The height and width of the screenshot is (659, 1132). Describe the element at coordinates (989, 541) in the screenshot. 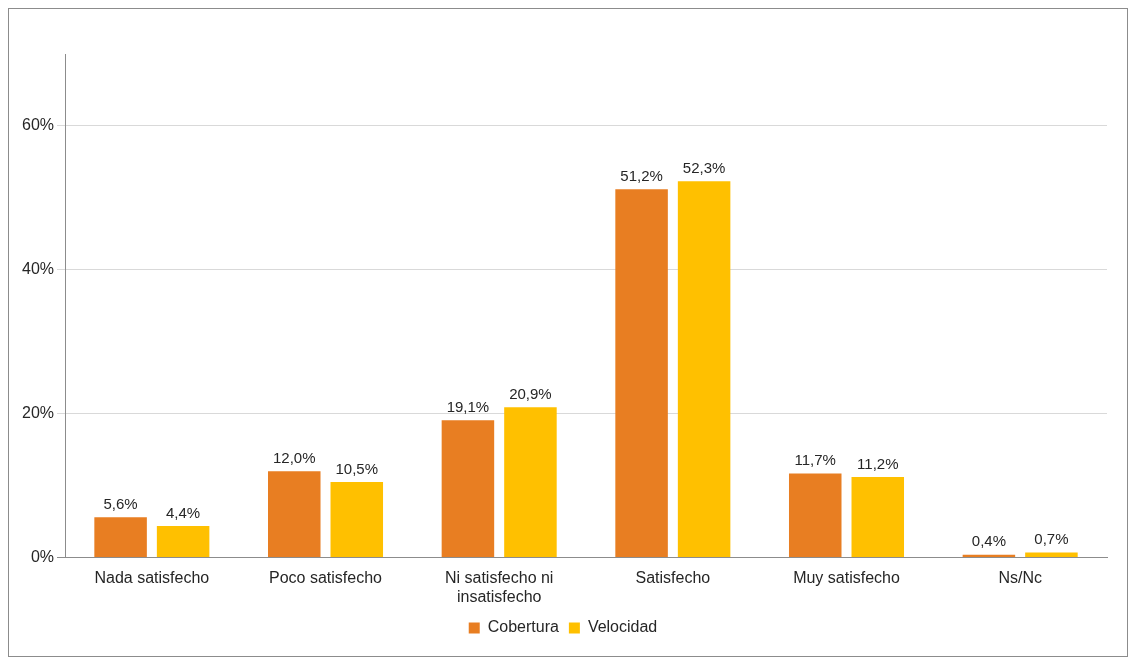

I see `data-label: 0,4%` at that location.